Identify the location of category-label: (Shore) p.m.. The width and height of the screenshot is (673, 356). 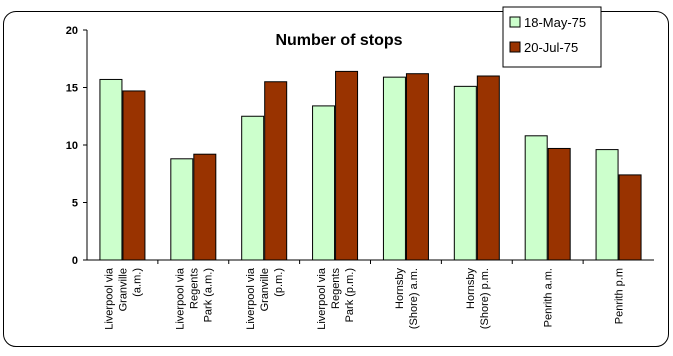
(485, 298).